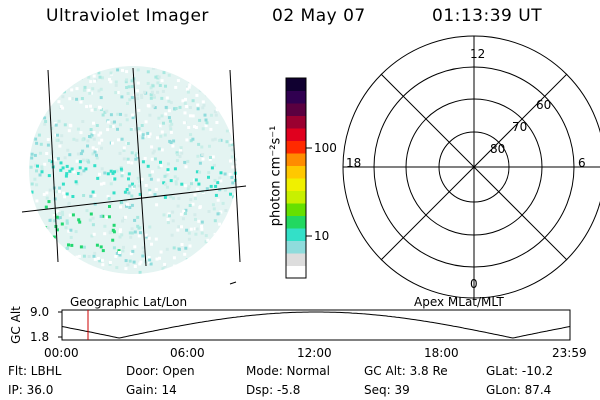 The image size is (600, 400). I want to click on timeline-y-max: 9.0, so click(40, 312).